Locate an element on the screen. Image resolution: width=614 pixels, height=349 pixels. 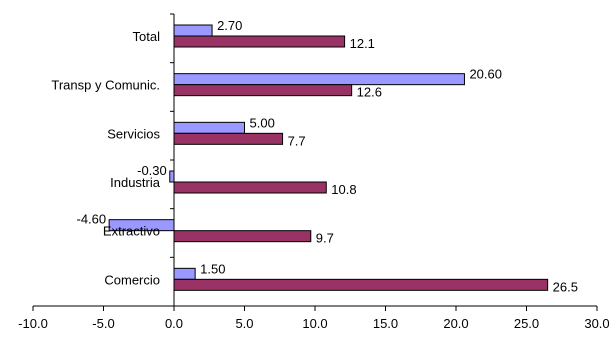
data-label: -0.30 is located at coordinates (152, 170).